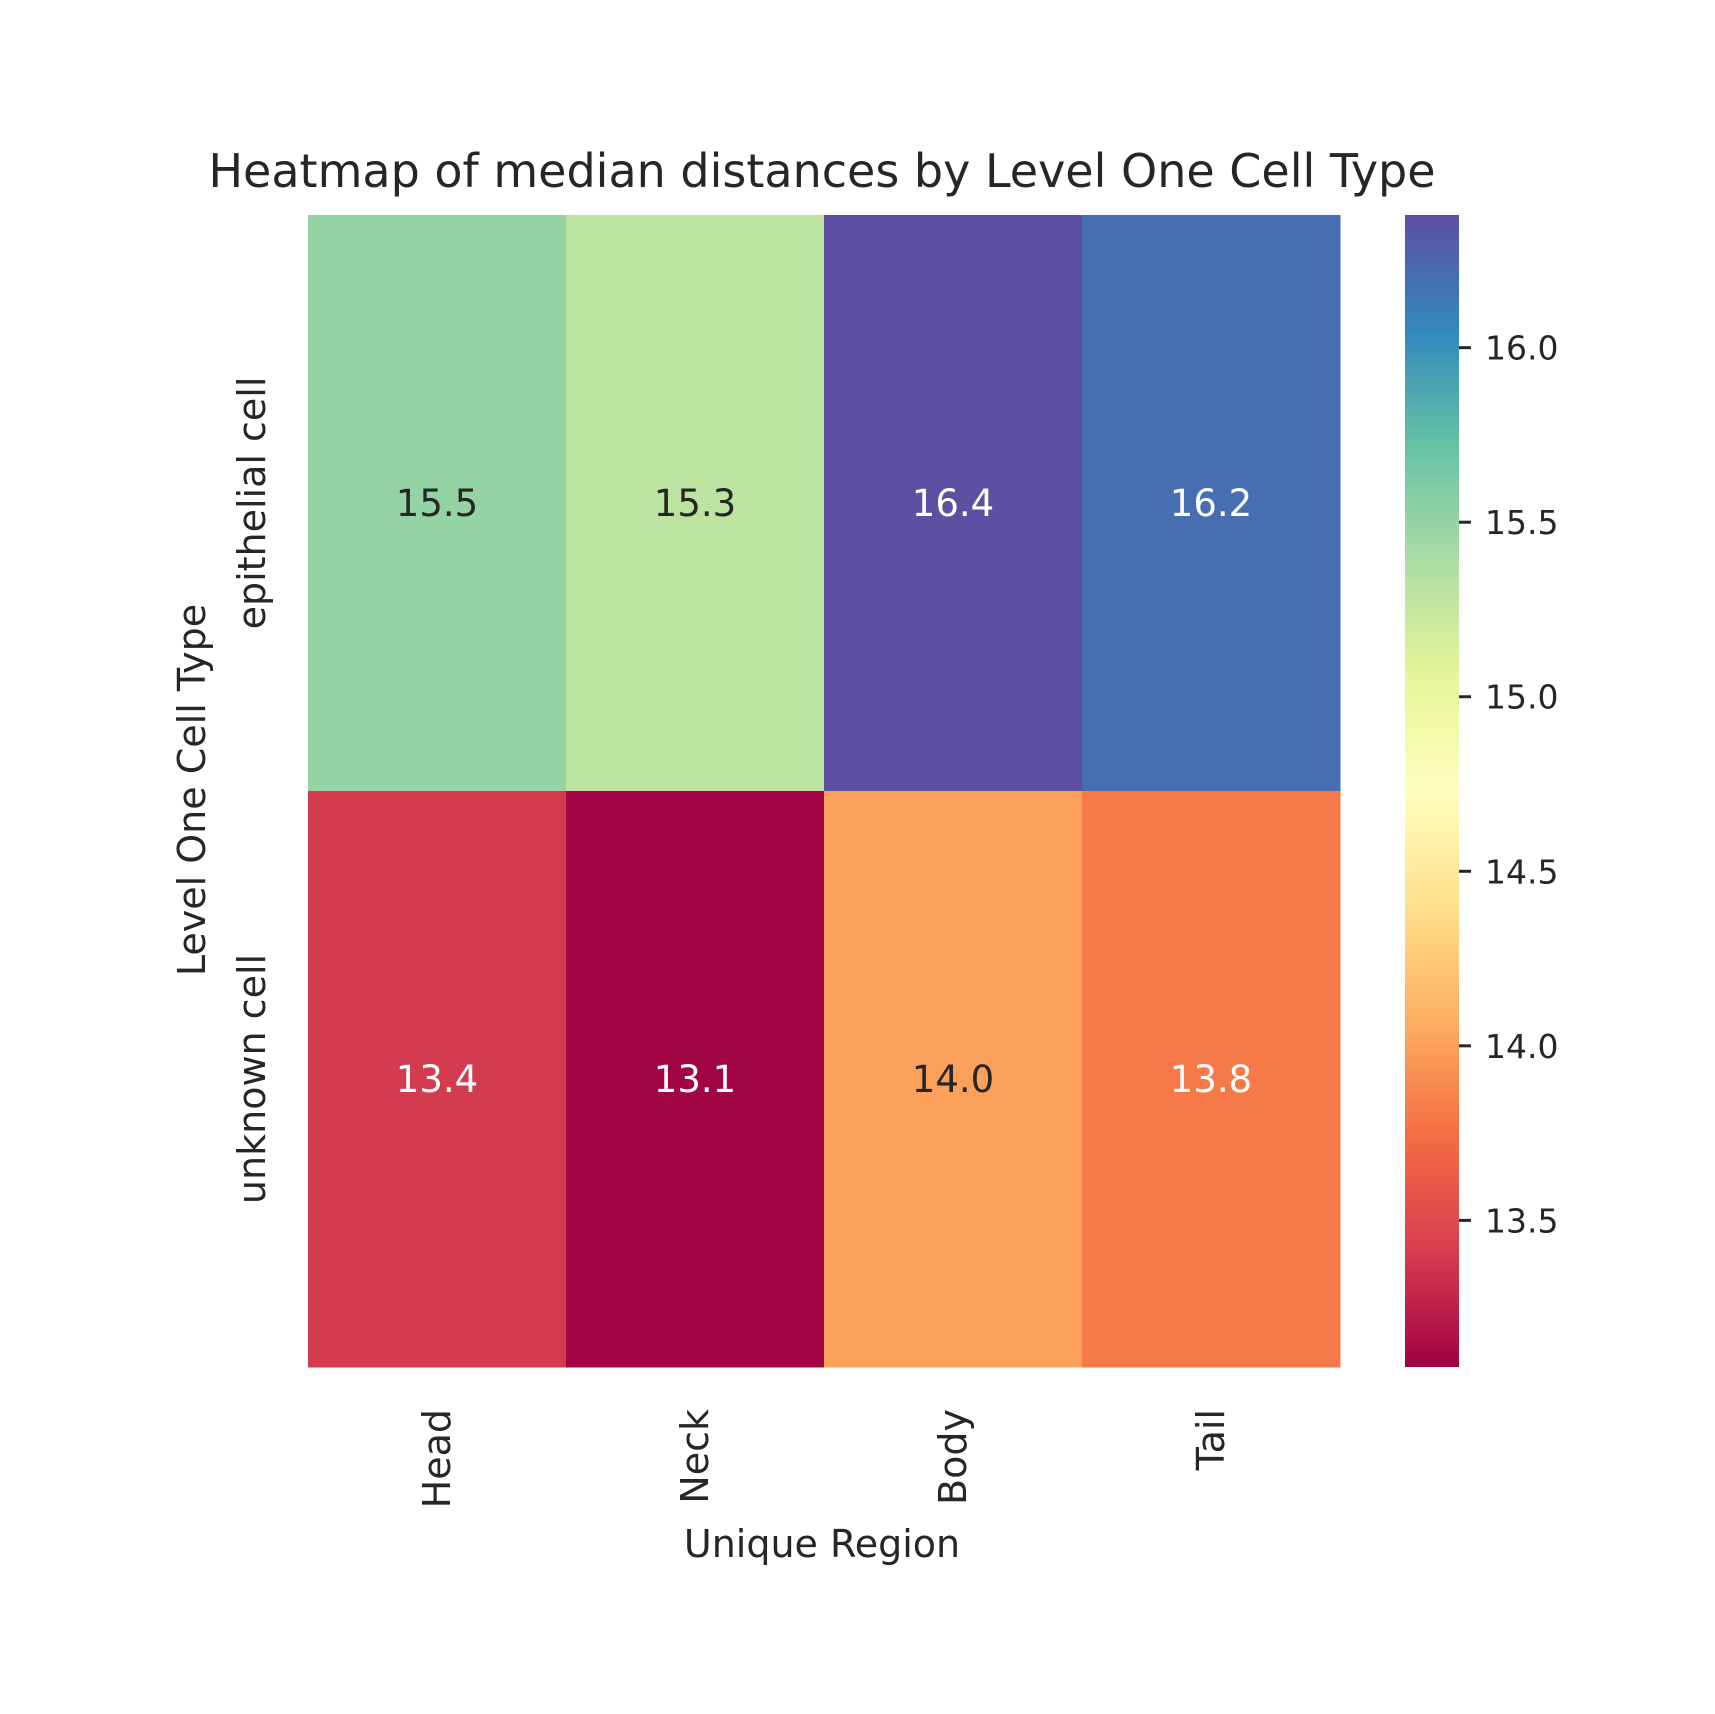  What do you see at coordinates (1521, 1220) in the screenshot?
I see `colorbar-tick-label: 13.5` at bounding box center [1521, 1220].